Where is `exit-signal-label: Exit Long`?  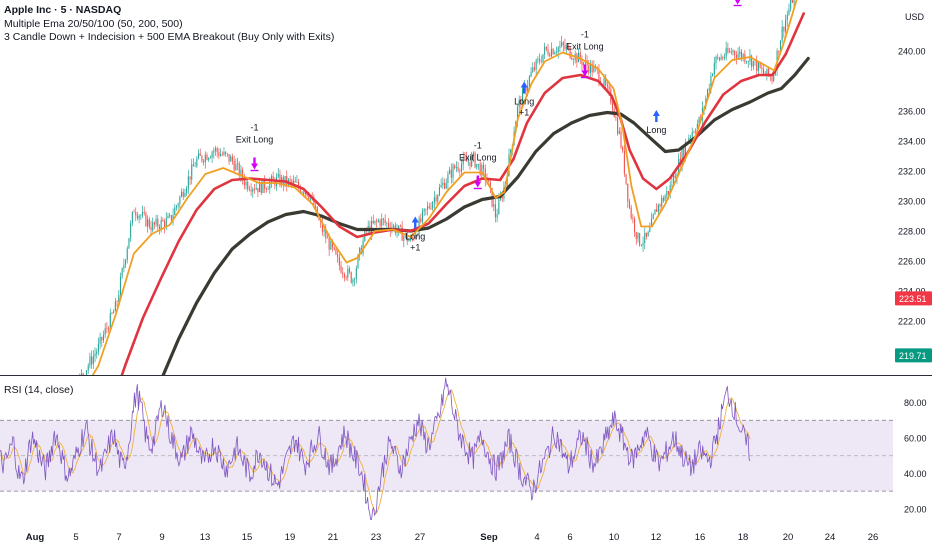 exit-signal-label: Exit Long is located at coordinates (585, 47).